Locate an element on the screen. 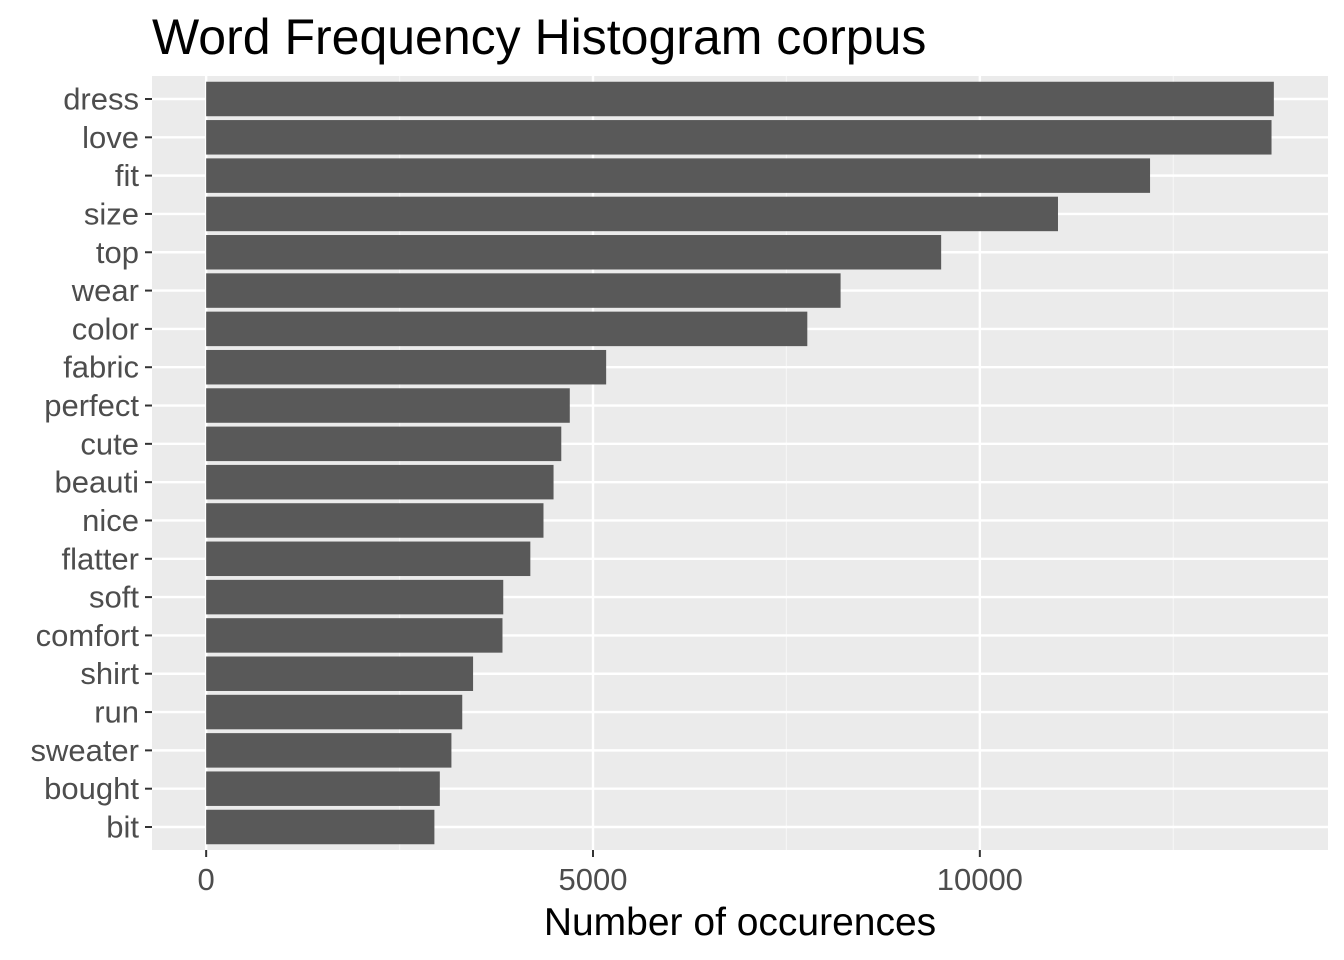  y-tick-label: soft is located at coordinates (114, 597).